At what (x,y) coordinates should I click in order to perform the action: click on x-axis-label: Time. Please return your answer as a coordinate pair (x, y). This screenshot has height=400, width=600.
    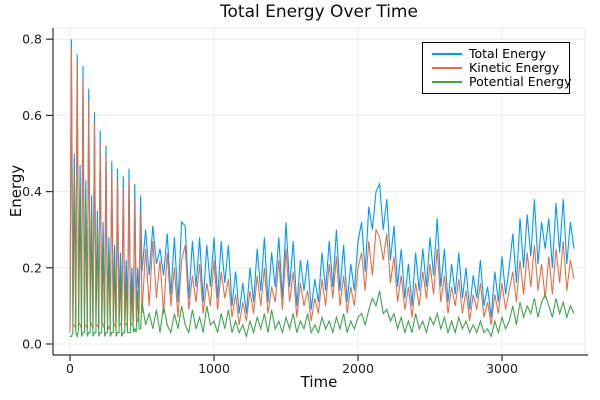
    Looking at the image, I should click on (319, 382).